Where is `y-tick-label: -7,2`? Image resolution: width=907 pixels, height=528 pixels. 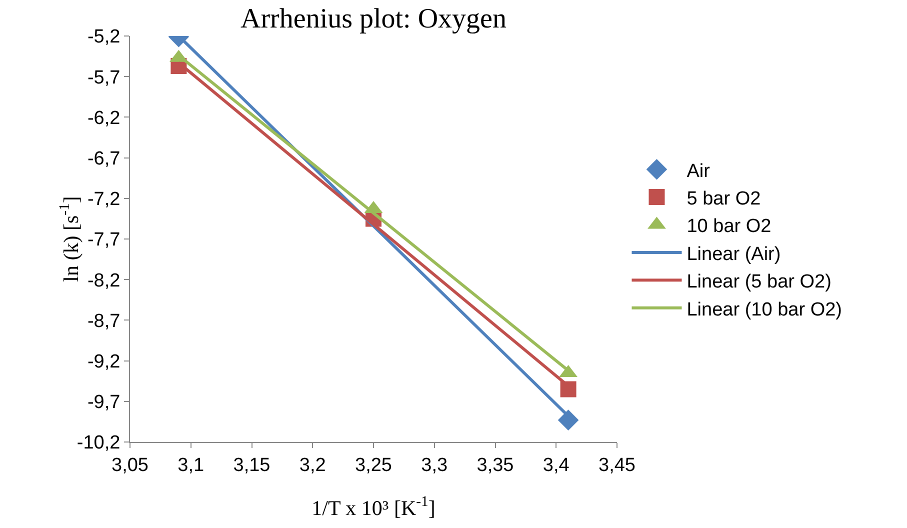 y-tick-label: -7,2 is located at coordinates (103, 199).